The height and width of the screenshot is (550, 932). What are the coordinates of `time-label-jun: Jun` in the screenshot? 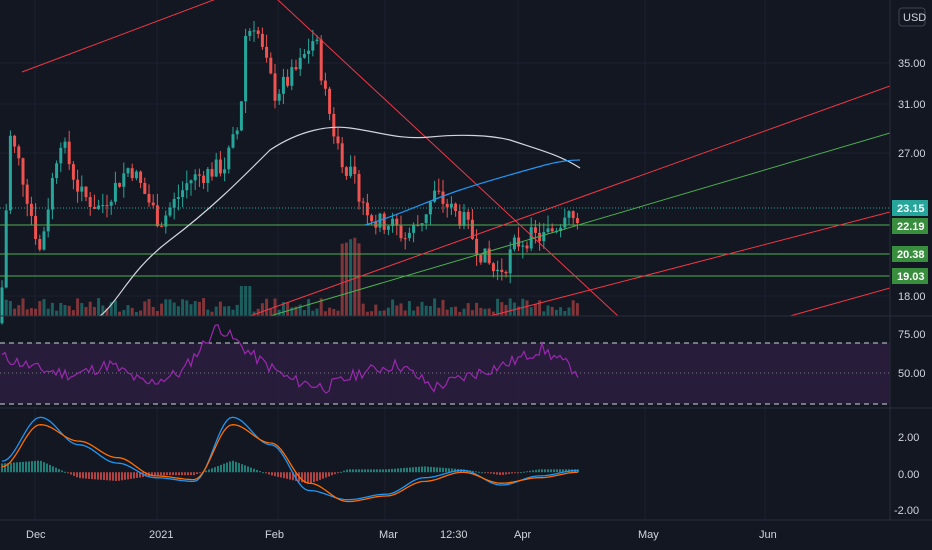 It's located at (768, 535).